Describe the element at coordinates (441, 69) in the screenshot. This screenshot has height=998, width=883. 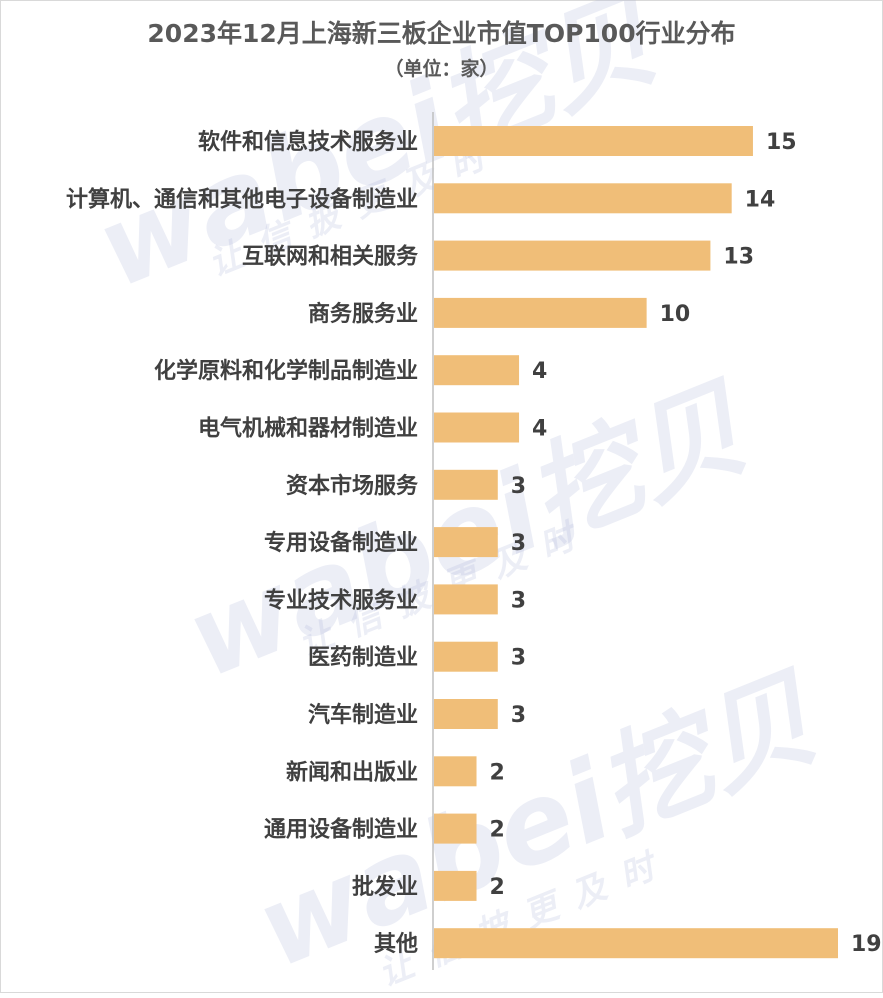
I see `chart-subtitle: （单位：家）` at that location.